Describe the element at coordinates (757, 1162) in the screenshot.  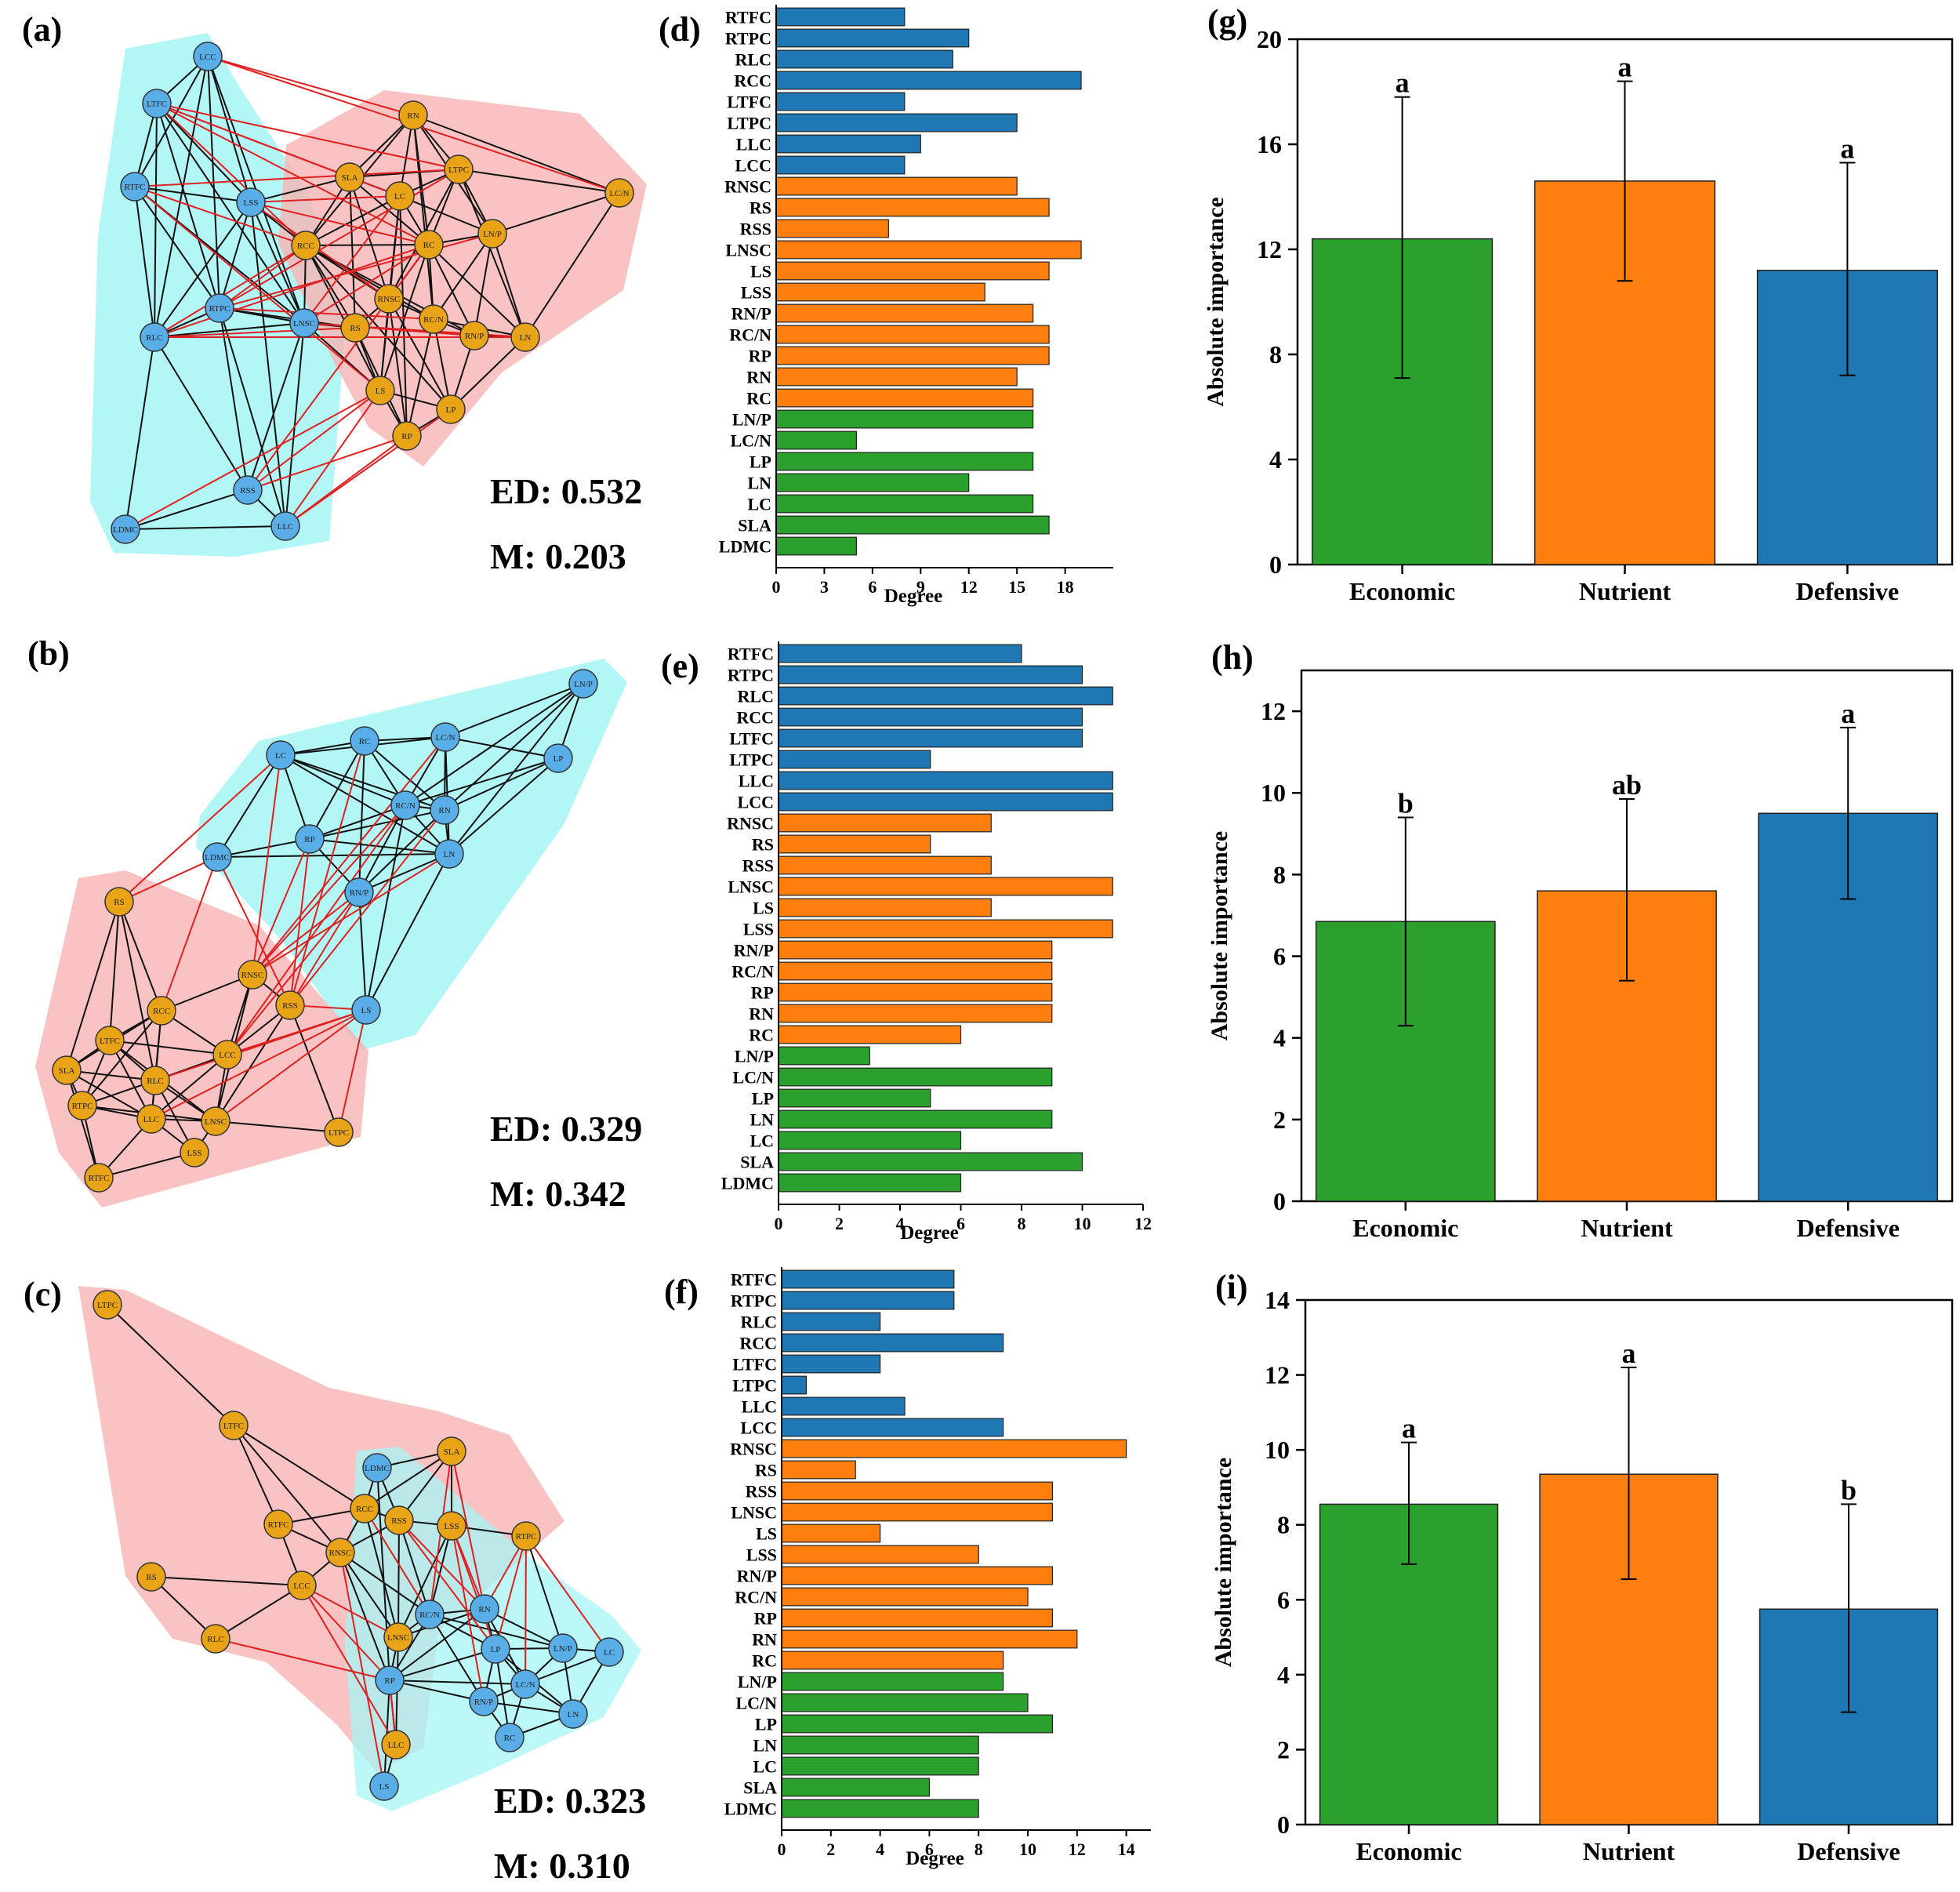
I see `trait-label: SLA` at that location.